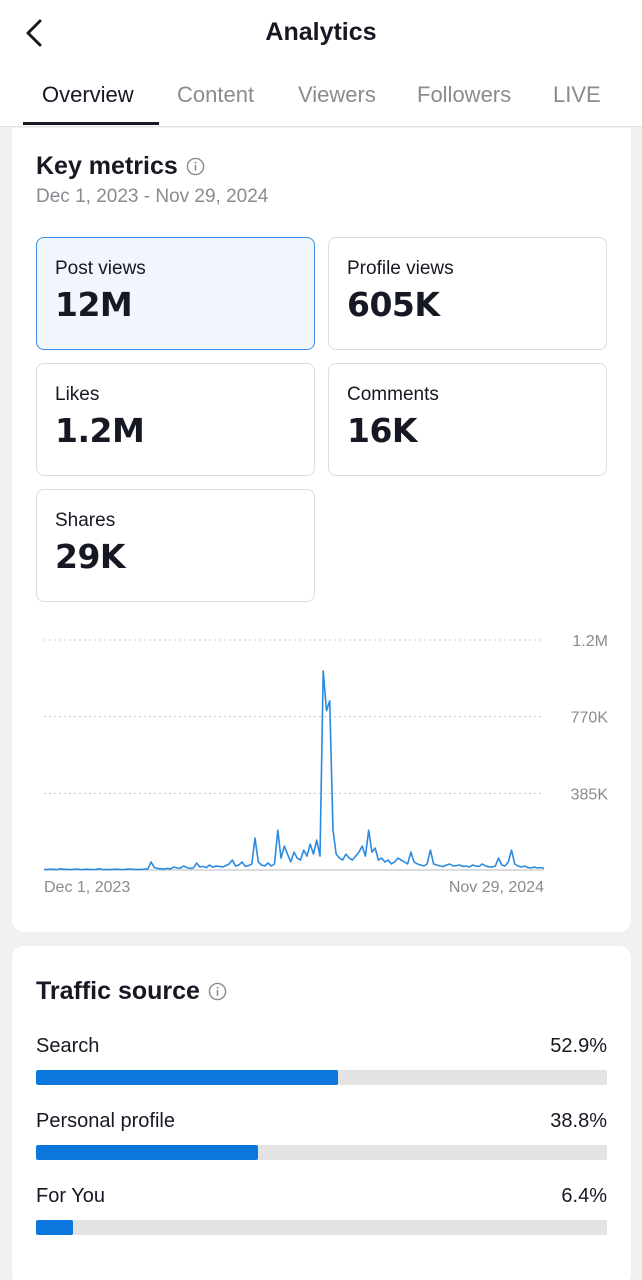 This screenshot has width=642, height=1280. What do you see at coordinates (118, 991) in the screenshot?
I see `traffic-source-title: Traffic source` at bounding box center [118, 991].